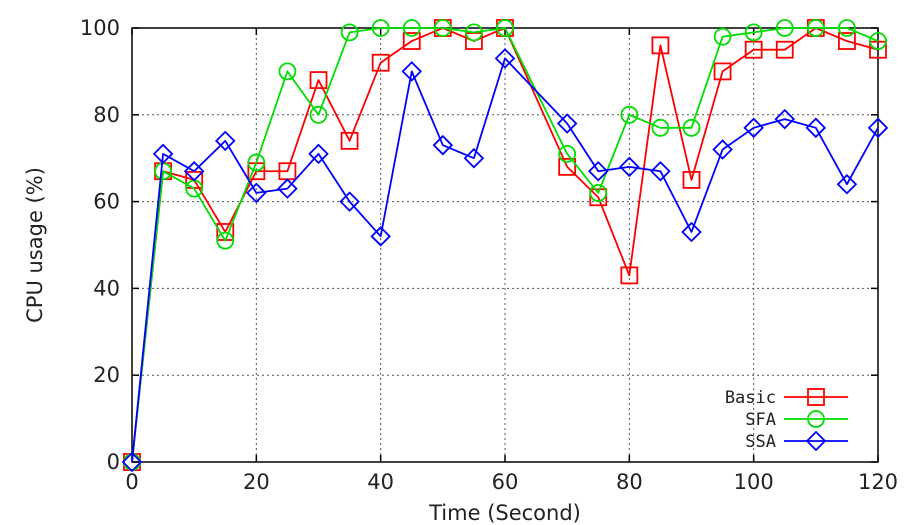  What do you see at coordinates (106, 115) in the screenshot?
I see `y-tick-label: 80` at bounding box center [106, 115].